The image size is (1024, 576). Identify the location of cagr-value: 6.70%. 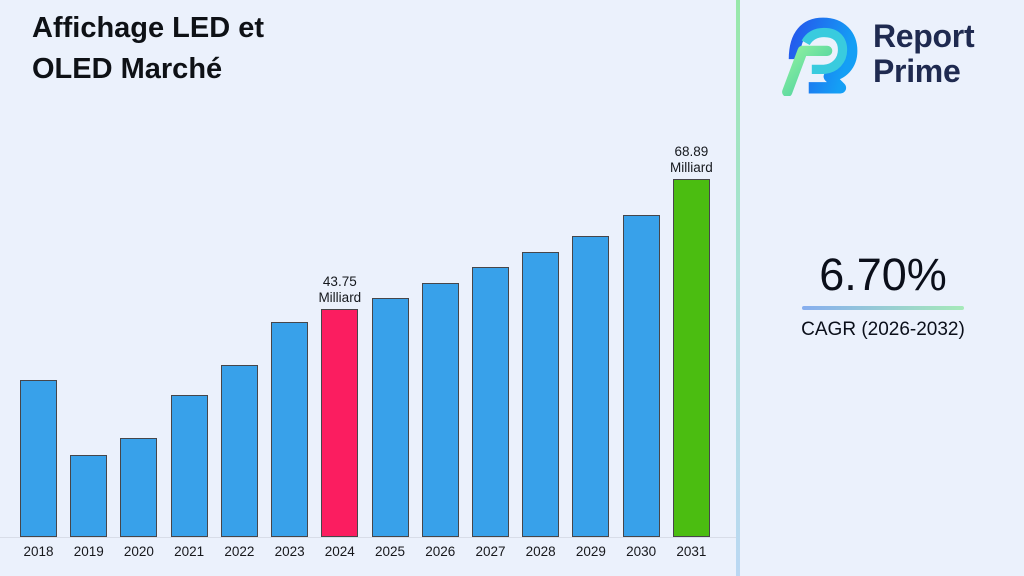
(883, 274).